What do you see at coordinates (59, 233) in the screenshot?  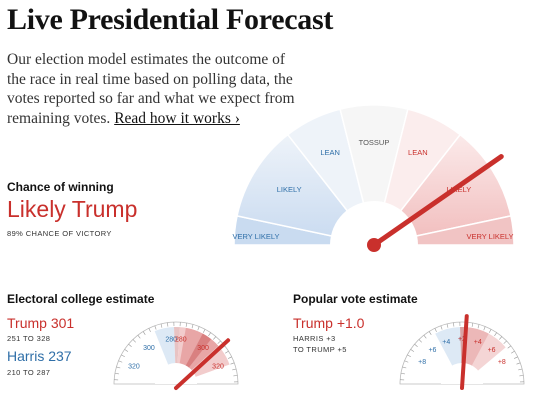 I see `chance-probability: 89% CHANCE OF VICTORY` at bounding box center [59, 233].